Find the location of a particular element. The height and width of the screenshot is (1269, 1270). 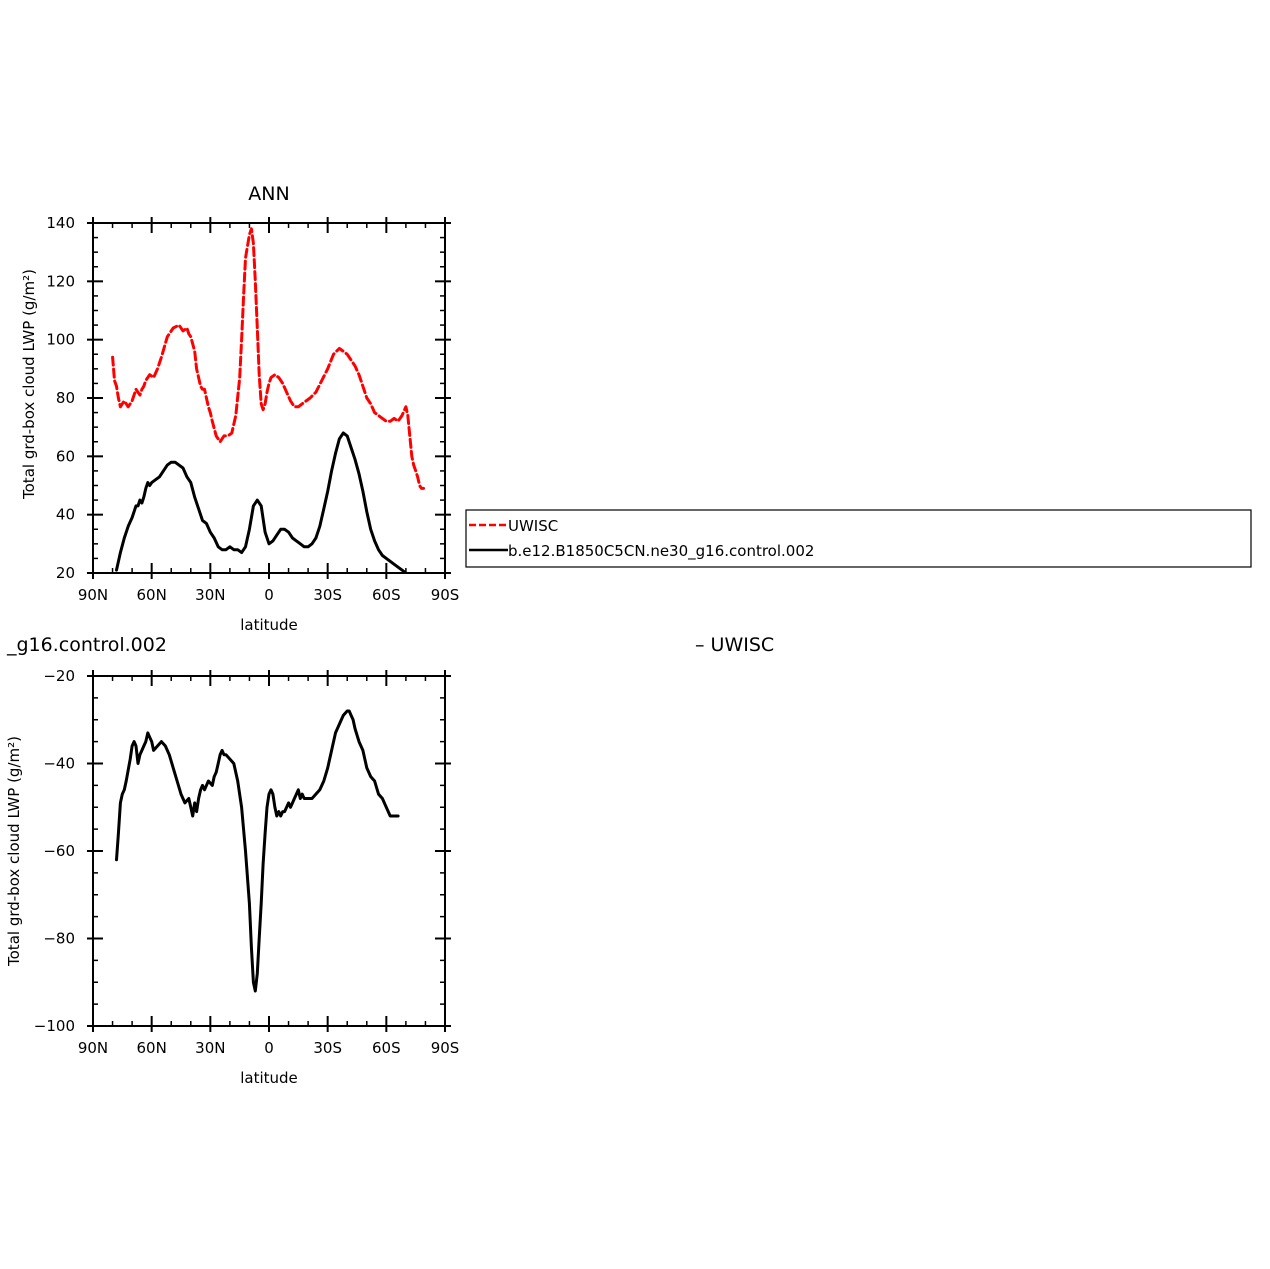

top-x-tick-label: 60N is located at coordinates (152, 595).